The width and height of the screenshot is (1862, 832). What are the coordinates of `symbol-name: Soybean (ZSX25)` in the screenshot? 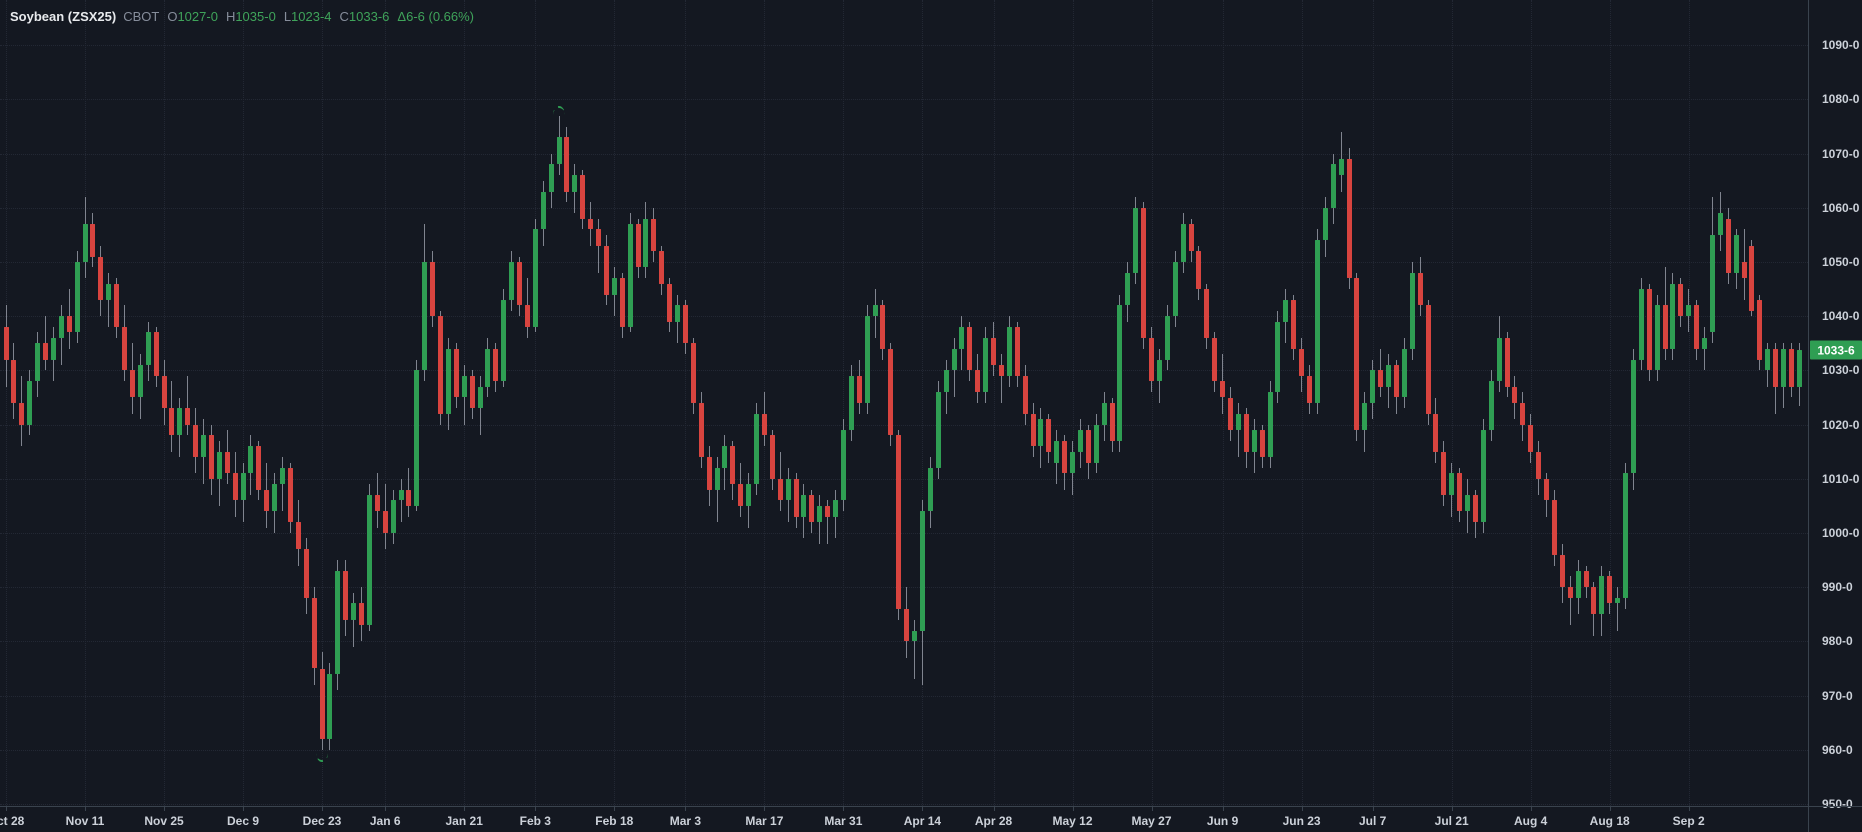 It's located at (63, 16).